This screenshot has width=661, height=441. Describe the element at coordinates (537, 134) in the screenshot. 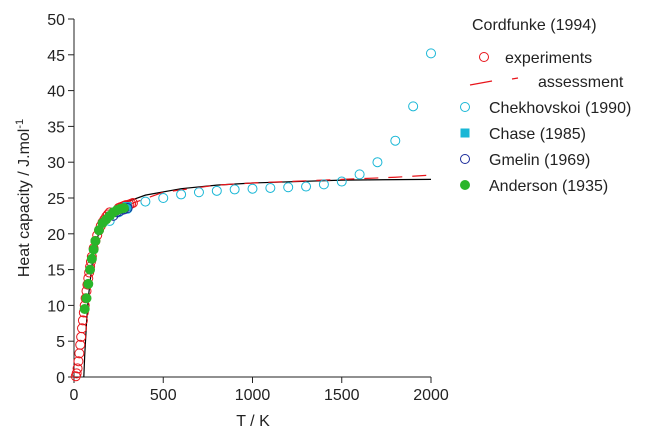

I see `legend-label: Chase (1985)` at that location.